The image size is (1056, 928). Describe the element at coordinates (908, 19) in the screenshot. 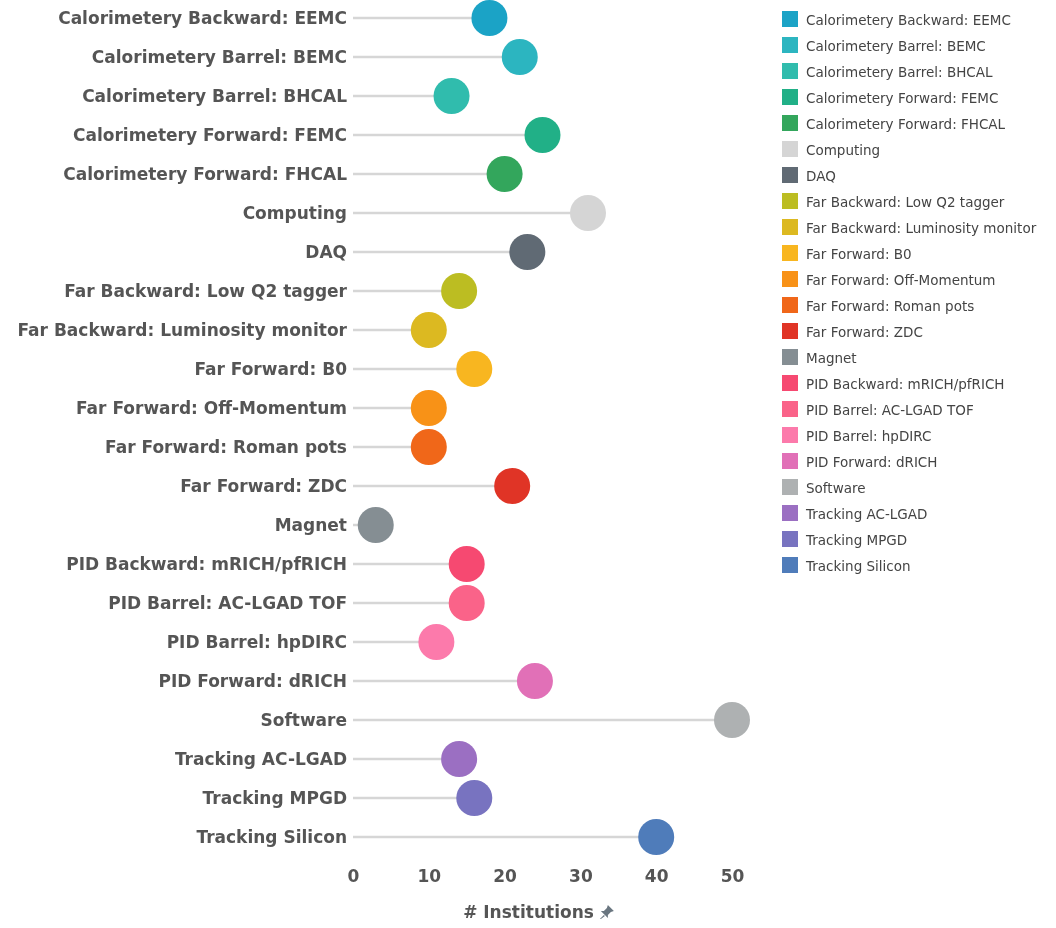

I see `legend-label: Calorimetery Backward: EEMC` at that location.